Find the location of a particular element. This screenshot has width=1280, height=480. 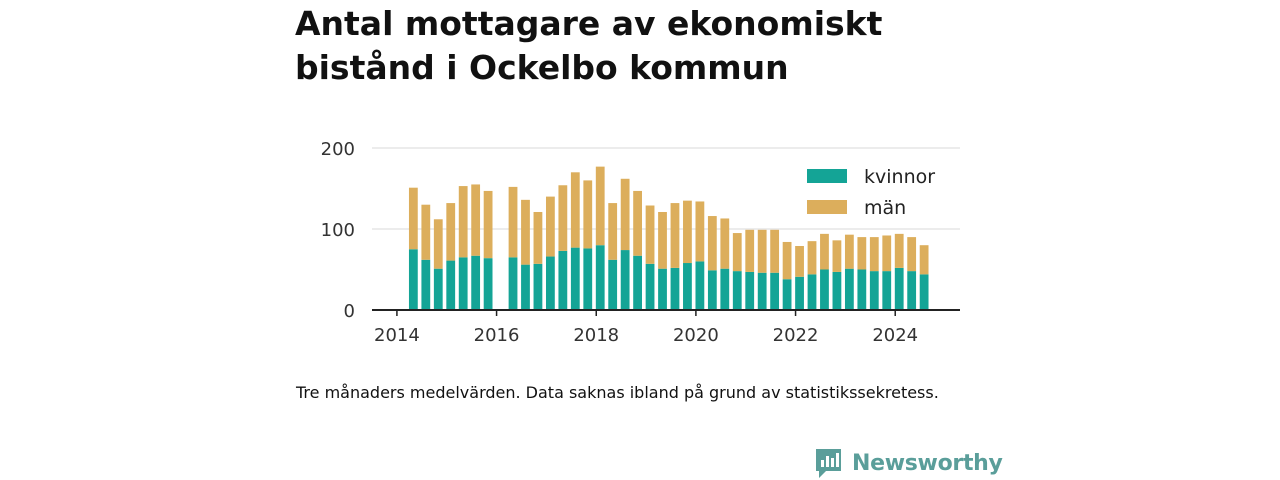

y-tick-label: 0 is located at coordinates (349, 311).